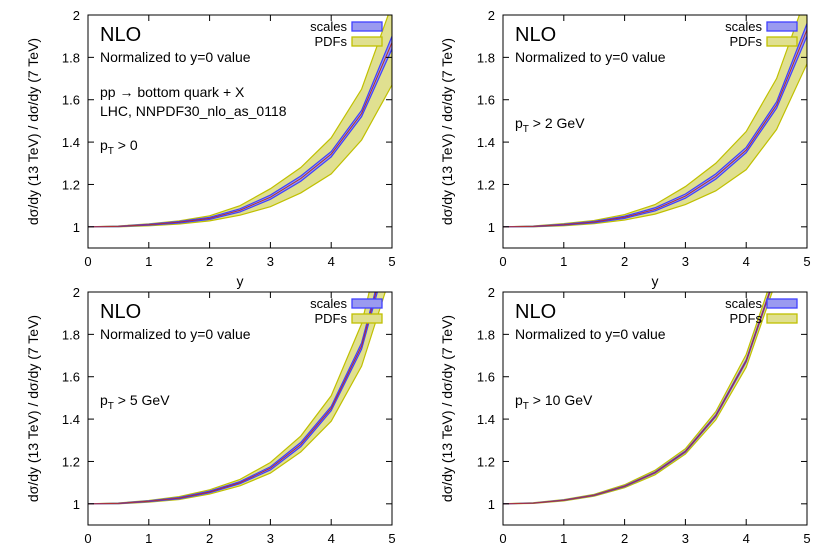 This screenshot has width=830, height=554. I want to click on pt-cut-label: pT > 10 GeV, so click(554, 402).